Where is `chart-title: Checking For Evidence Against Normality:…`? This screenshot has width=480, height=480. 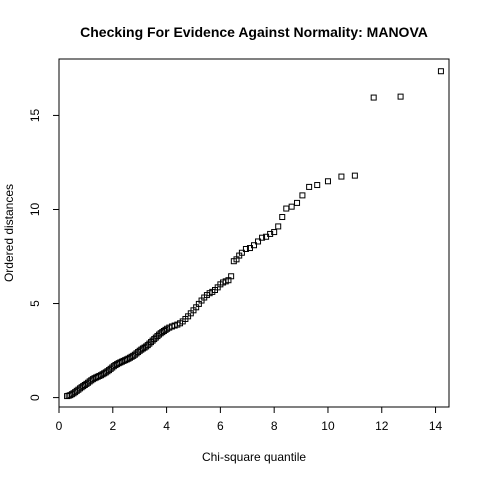
chart-title: Checking For Evidence Against Normality:… is located at coordinates (254, 32).